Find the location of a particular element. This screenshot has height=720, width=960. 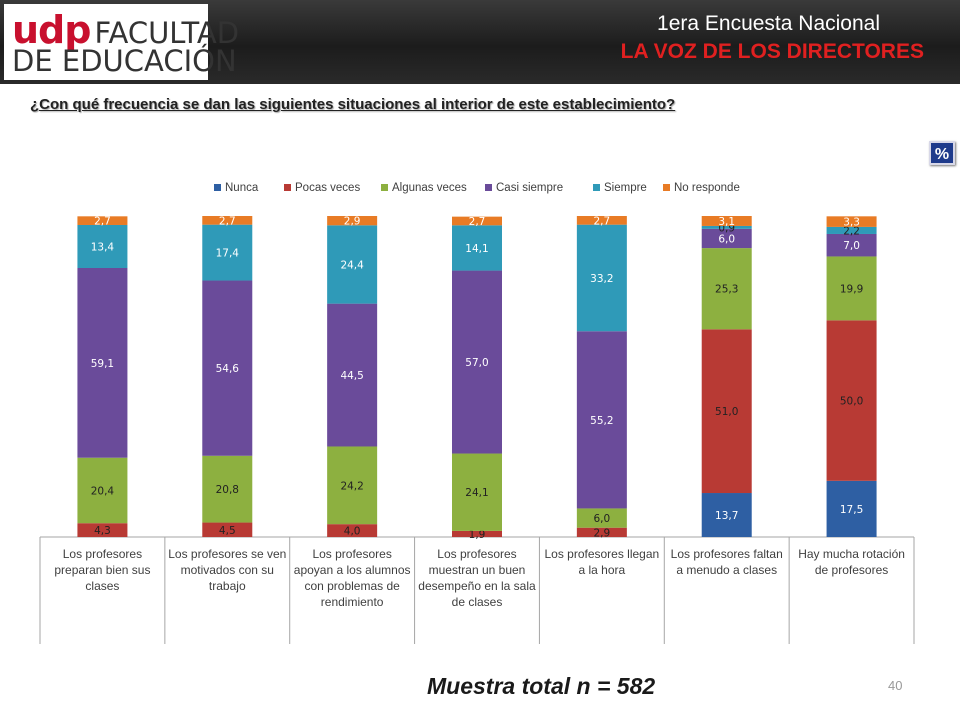

percent-badge: % is located at coordinates (942, 153).